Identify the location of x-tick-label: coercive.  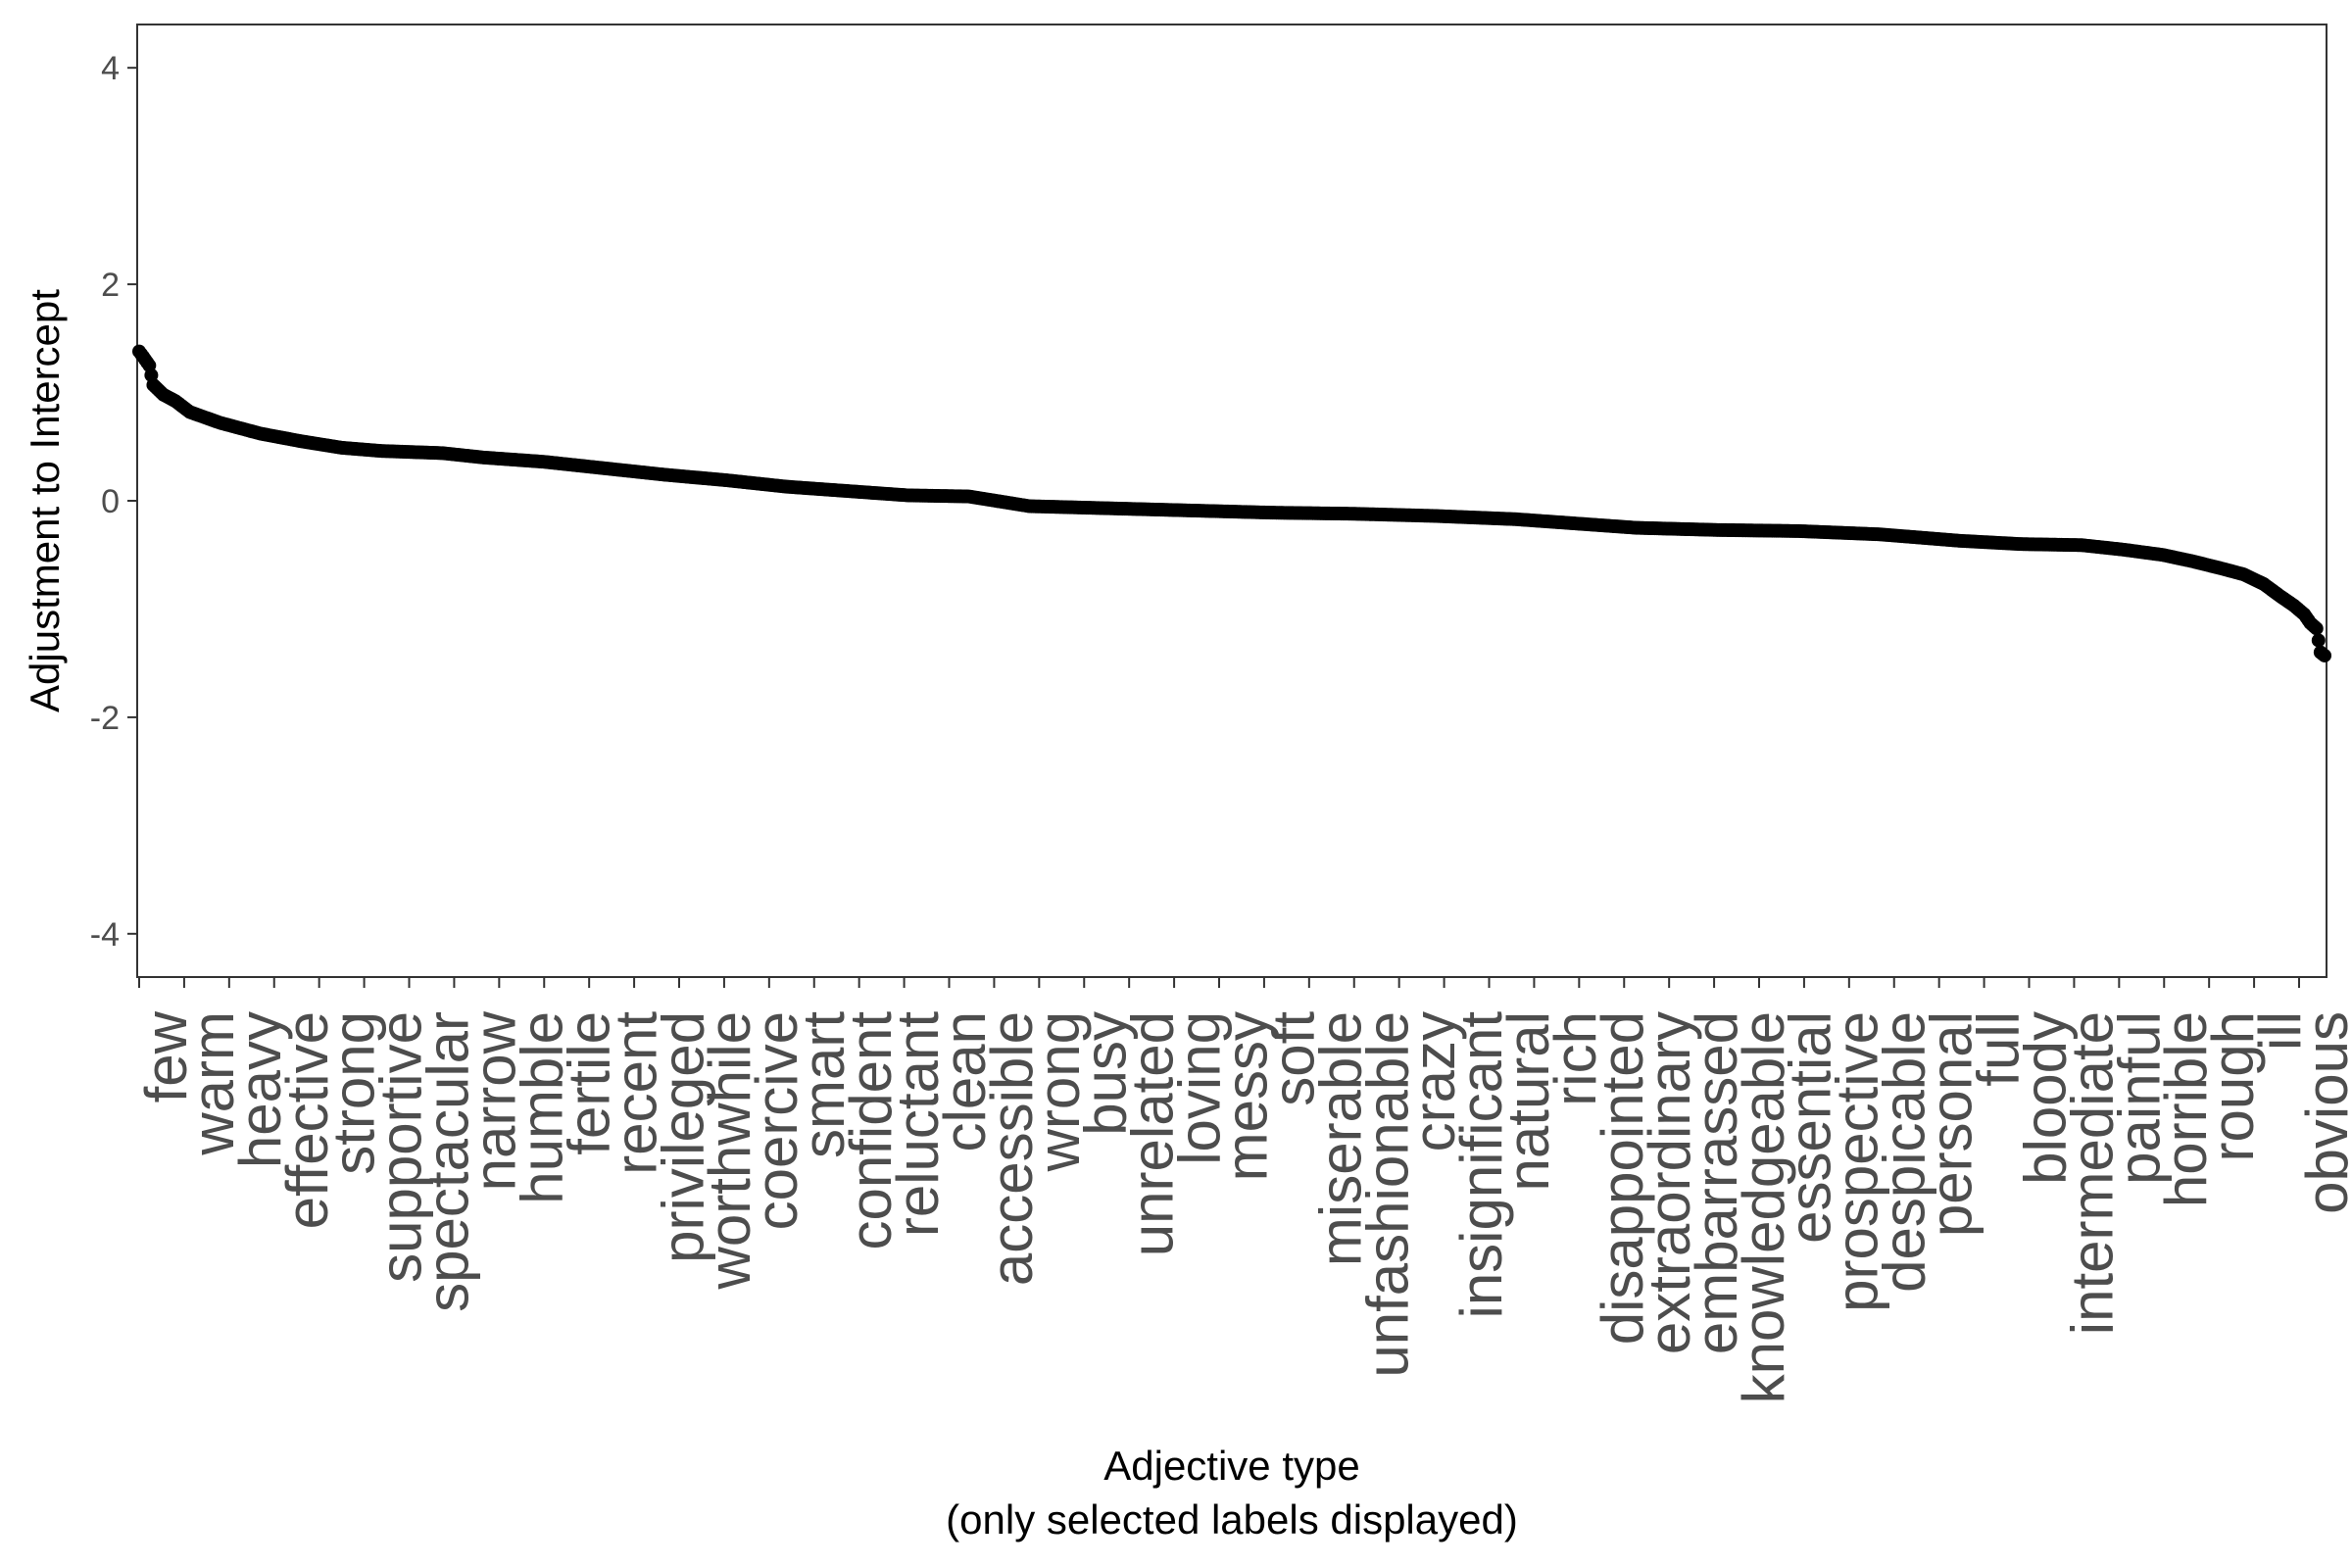
(776, 1120).